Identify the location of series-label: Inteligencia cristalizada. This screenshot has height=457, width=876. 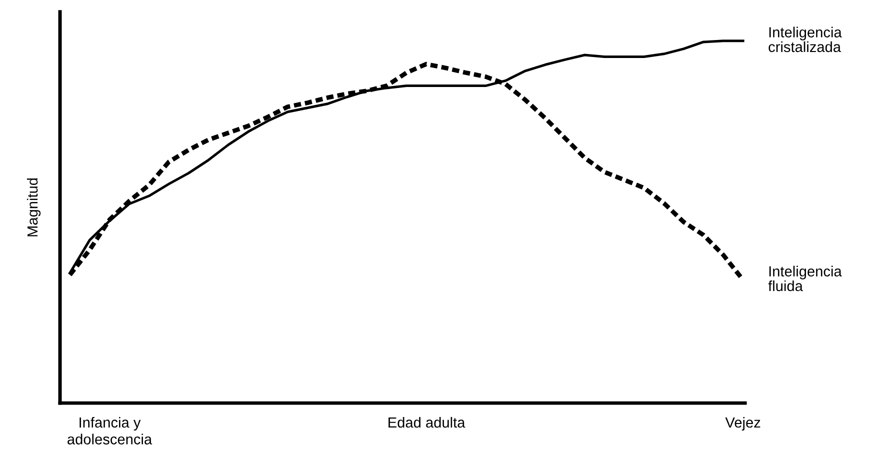
(805, 39).